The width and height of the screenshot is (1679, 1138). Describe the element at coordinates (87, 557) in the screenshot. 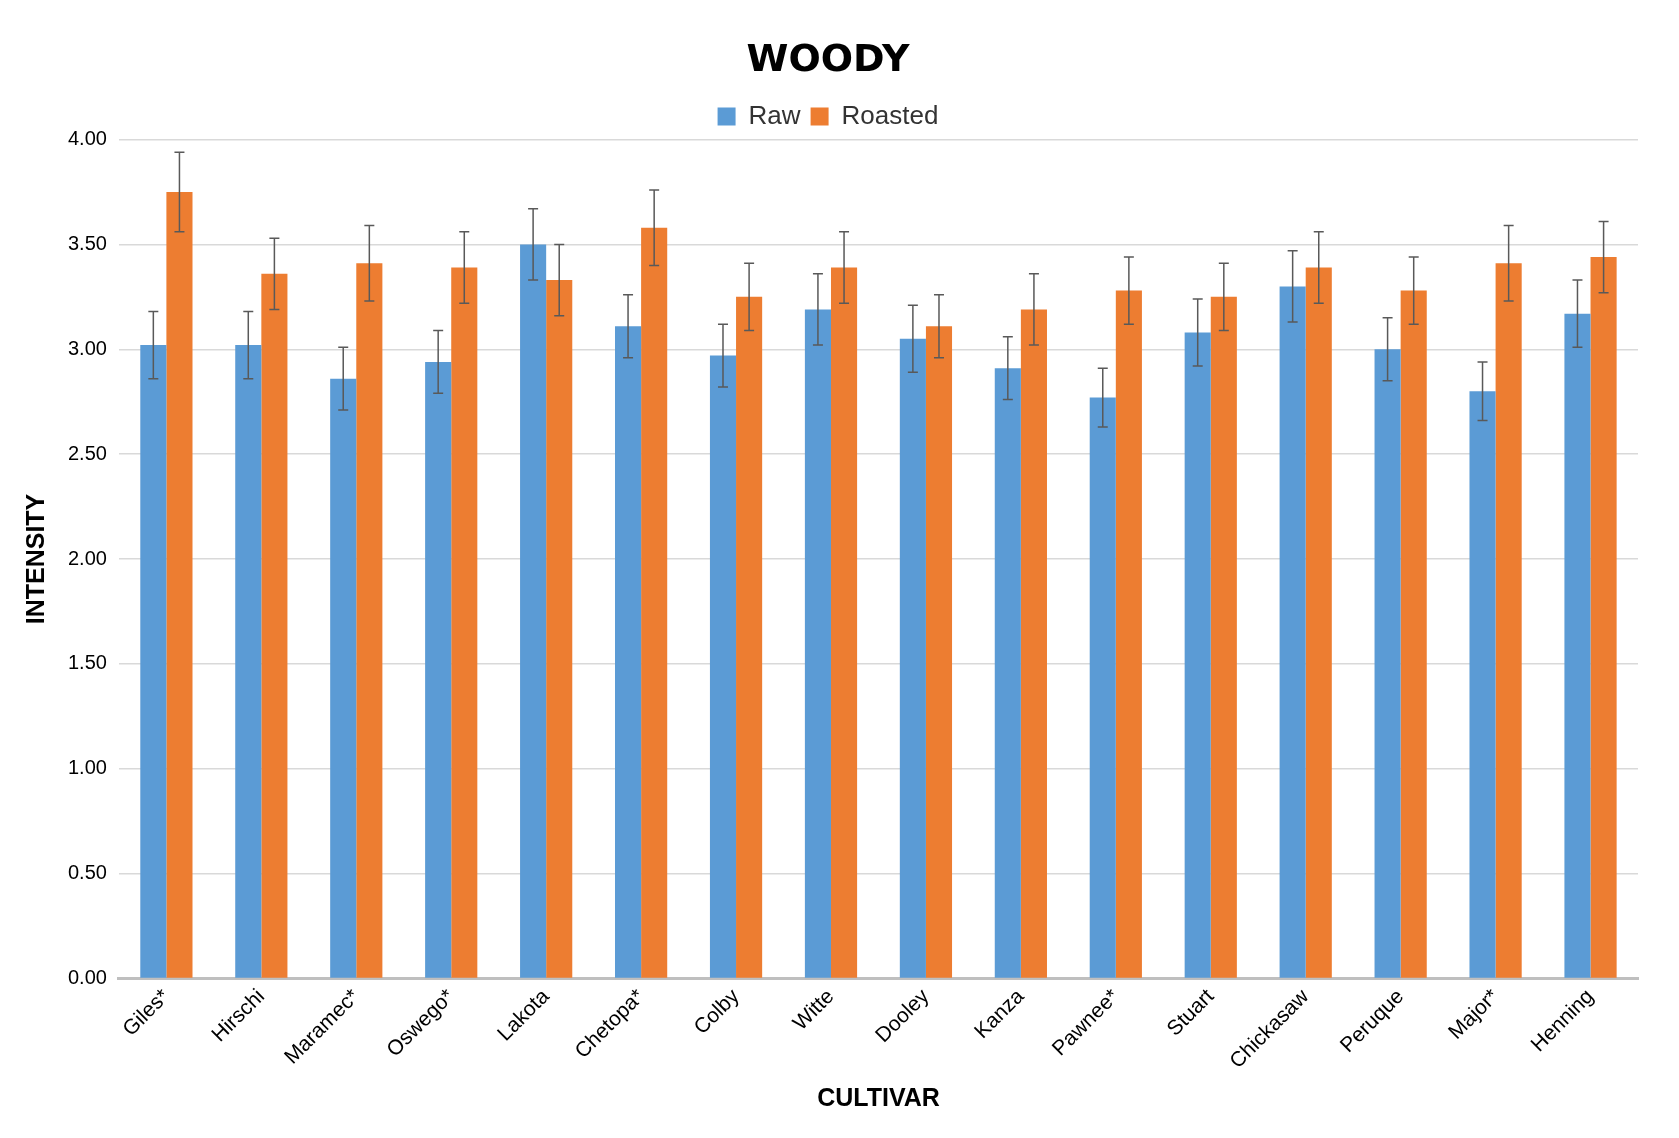

I see `y-tick-label: 2.00` at that location.